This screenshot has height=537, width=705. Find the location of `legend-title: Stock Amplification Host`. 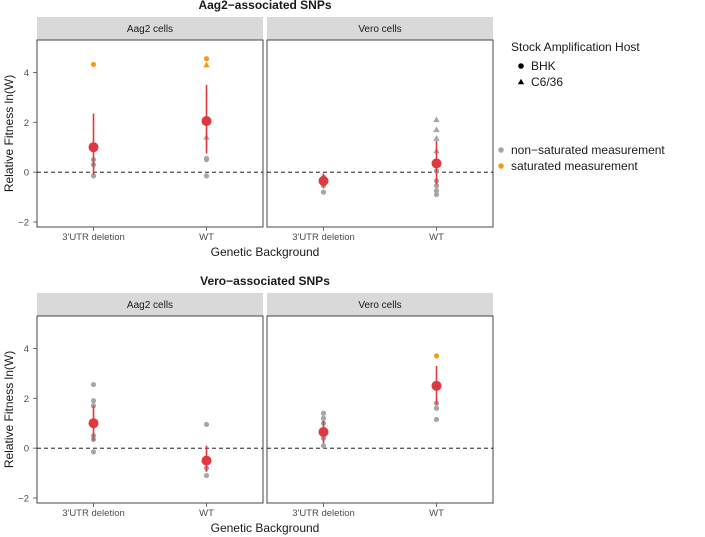

legend-title: Stock Amplification Host is located at coordinates (575, 47).